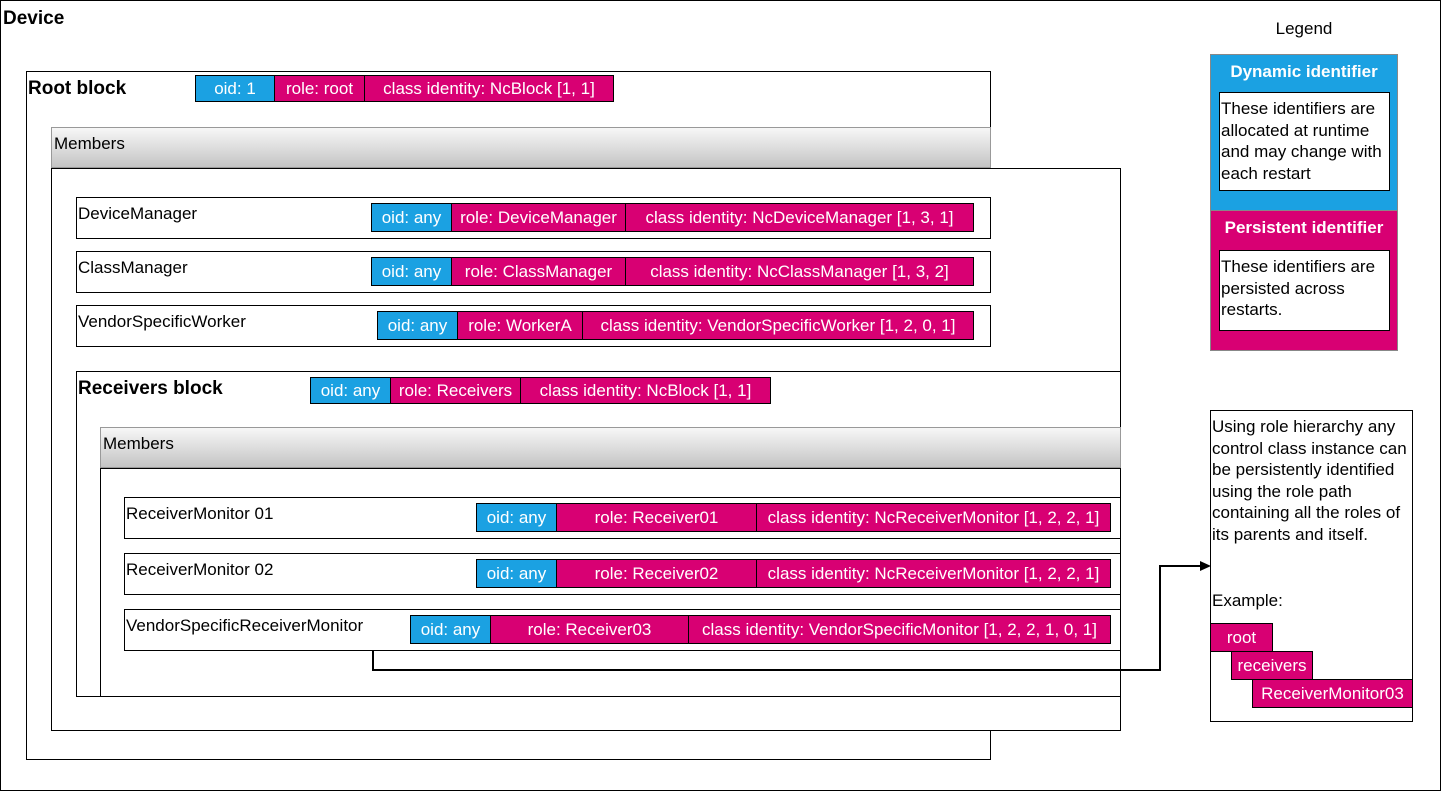 The width and height of the screenshot is (1441, 791). What do you see at coordinates (319, 88) in the screenshot?
I see `role-chip: role: root` at bounding box center [319, 88].